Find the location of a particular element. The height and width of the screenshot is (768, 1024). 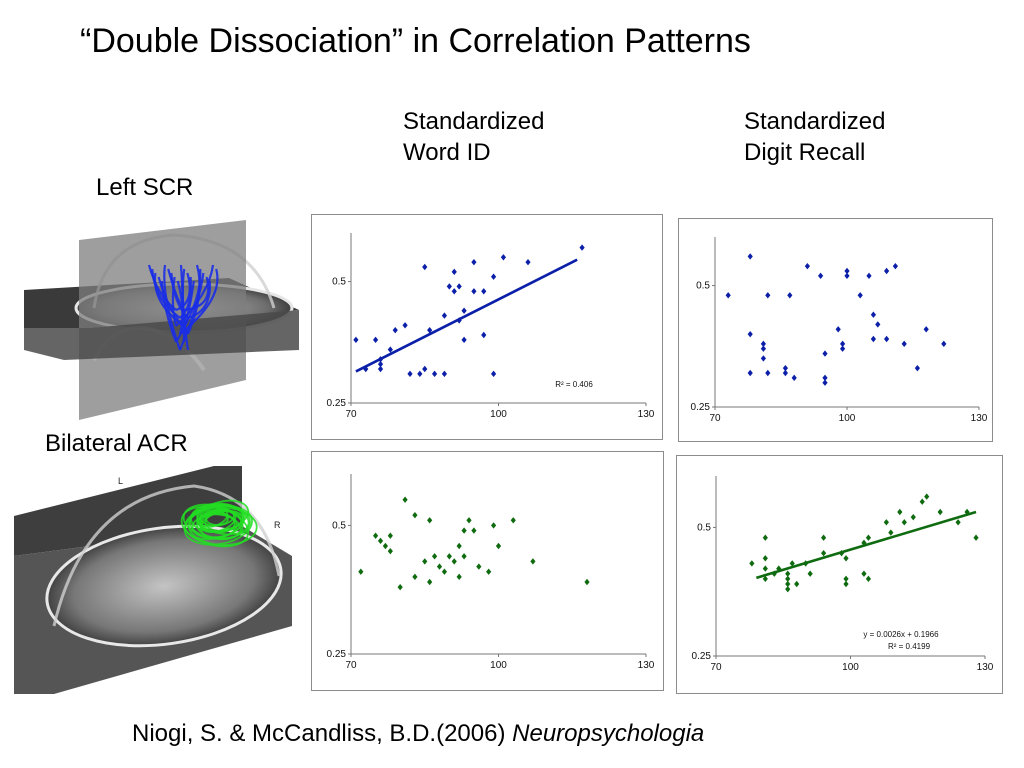

column-header-line: Digit Recall is located at coordinates (805, 152).